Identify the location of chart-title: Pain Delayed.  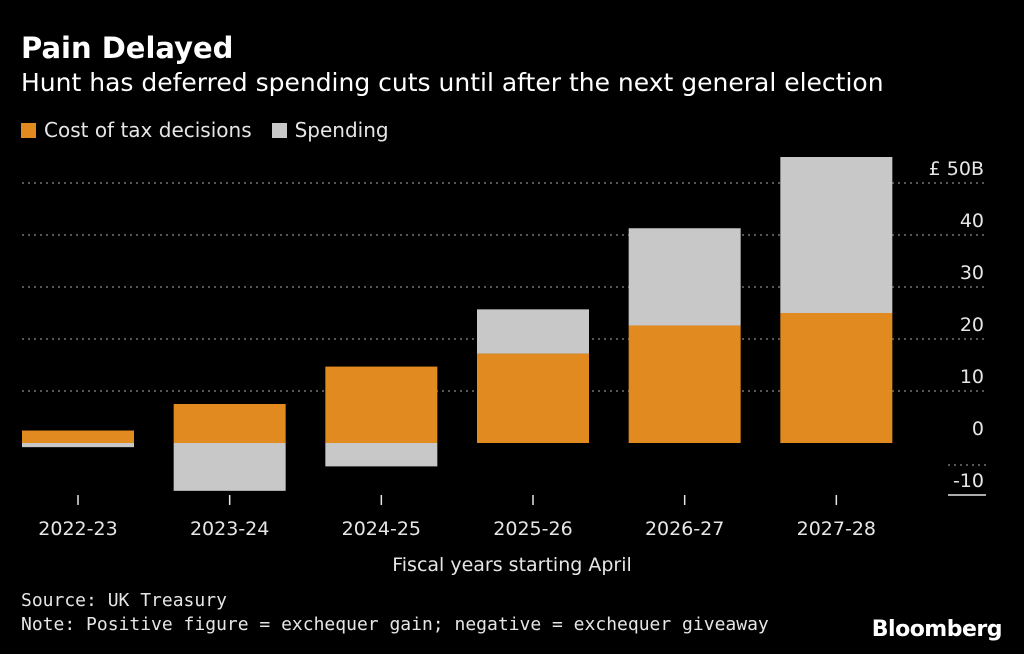
(127, 48).